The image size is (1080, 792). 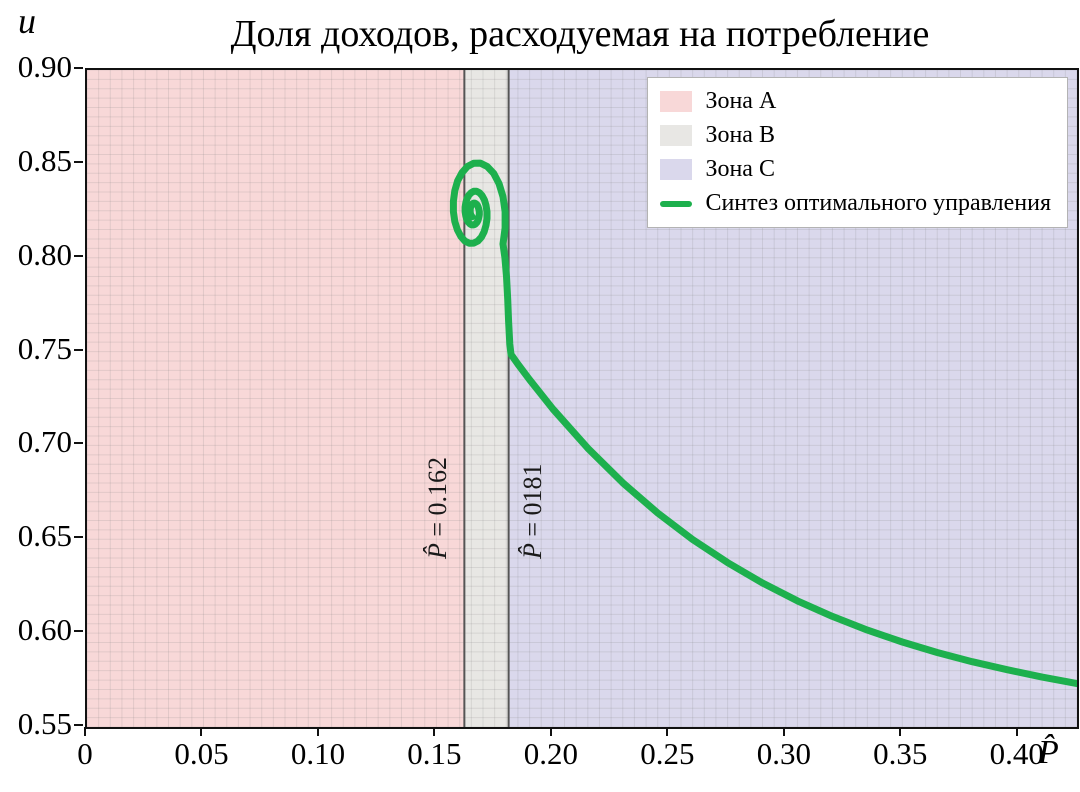 What do you see at coordinates (318, 753) in the screenshot?
I see `x-tick-label: 0.10` at bounding box center [318, 753].